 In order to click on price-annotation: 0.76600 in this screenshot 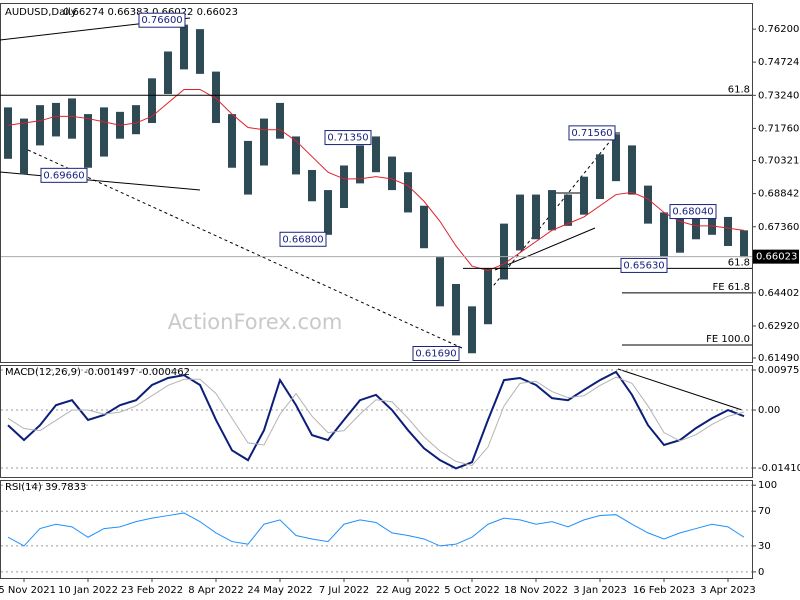, I will do `click(161, 20)`.